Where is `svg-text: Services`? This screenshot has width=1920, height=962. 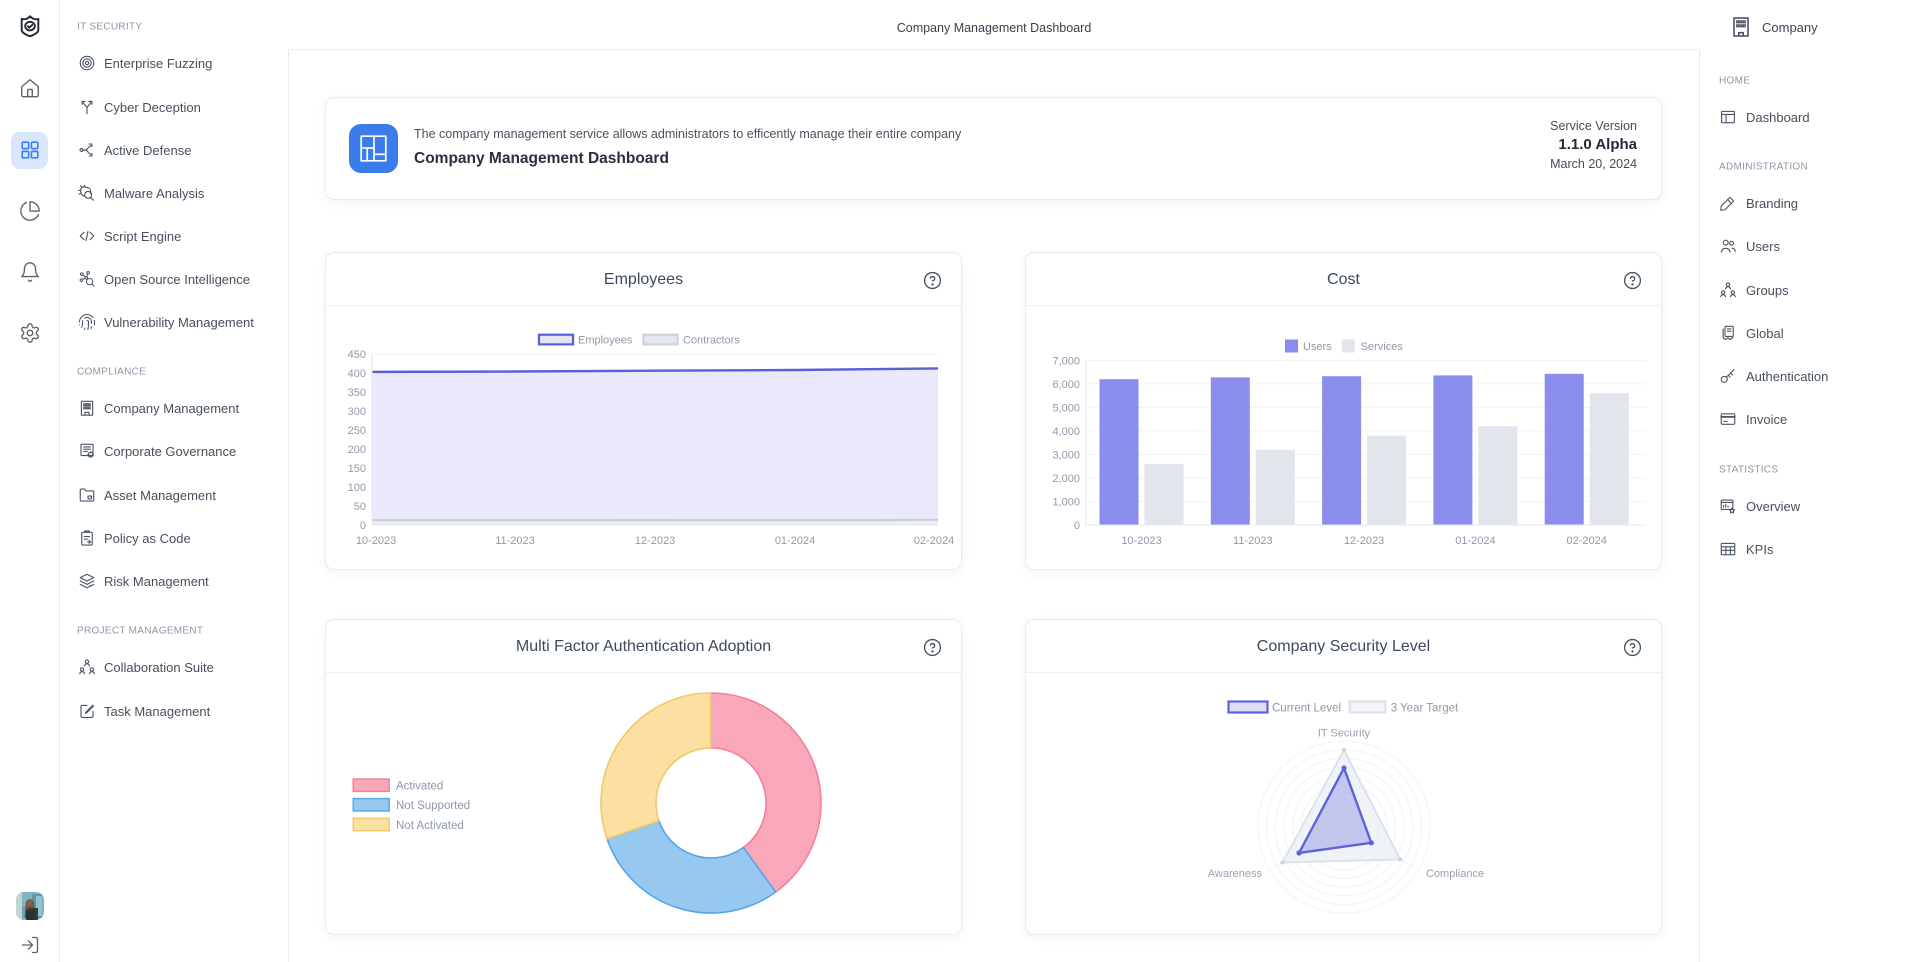 svg-text: Services is located at coordinates (1382, 347).